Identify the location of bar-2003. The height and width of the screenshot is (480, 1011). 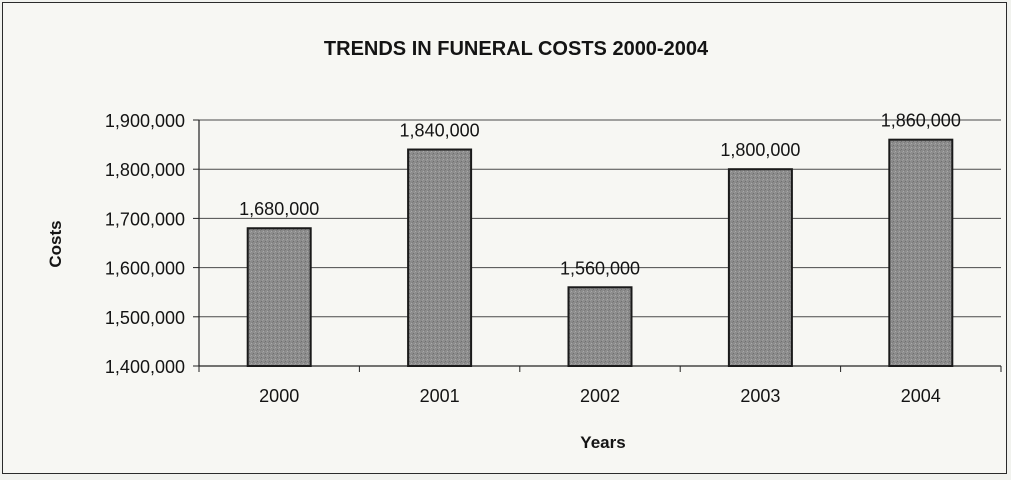
(760, 267).